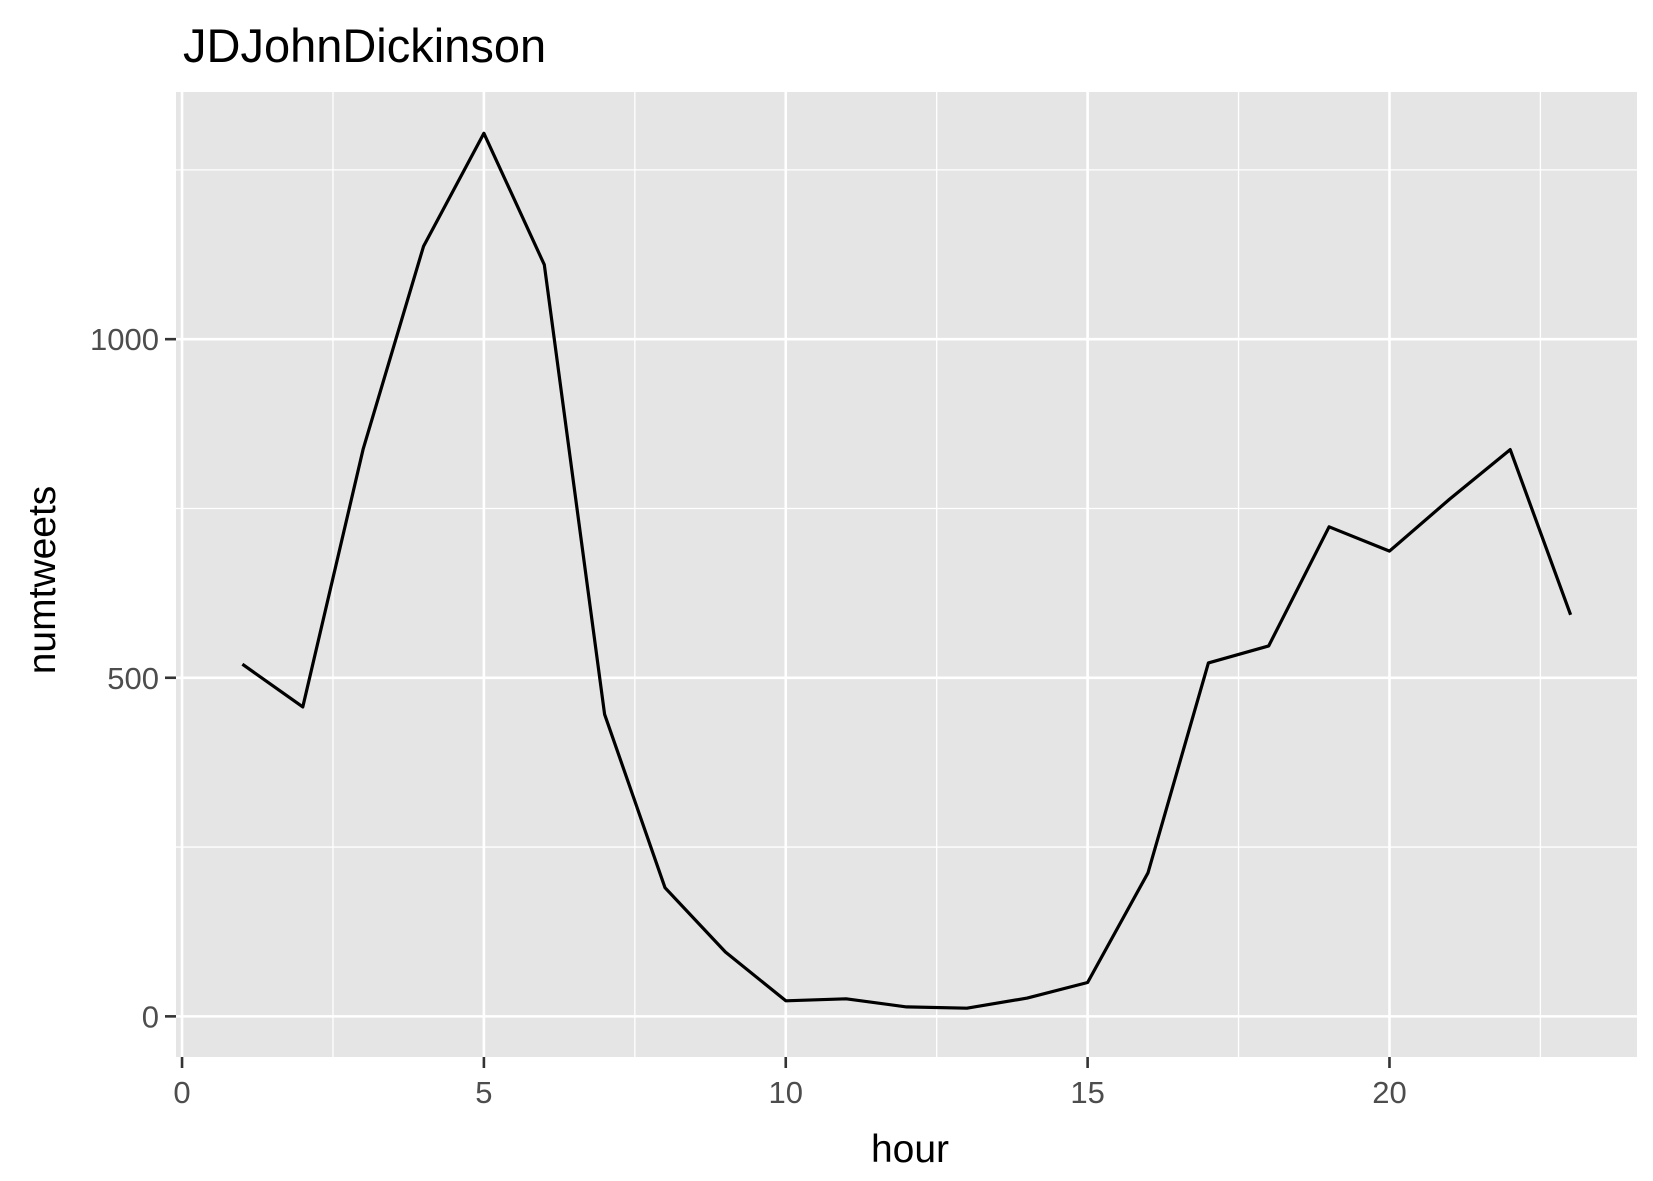  I want to click on y-tick-label: 500, so click(133, 678).